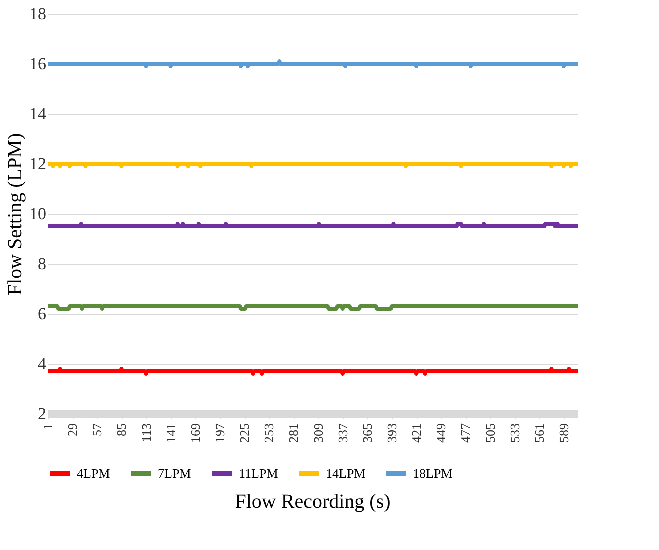  I want to click on x-tick-label: 197, so click(220, 433).